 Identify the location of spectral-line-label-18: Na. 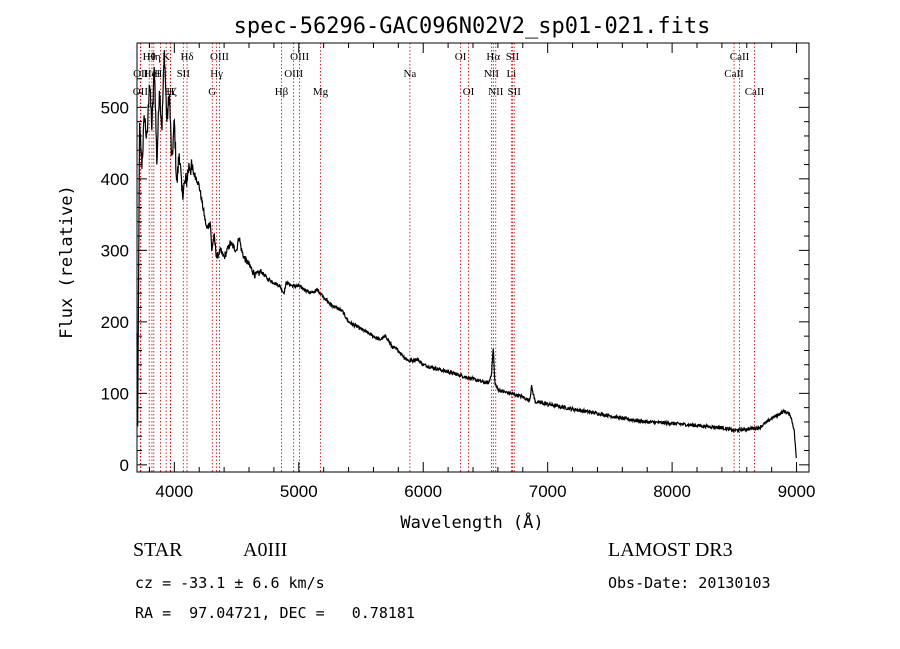
(409, 74).